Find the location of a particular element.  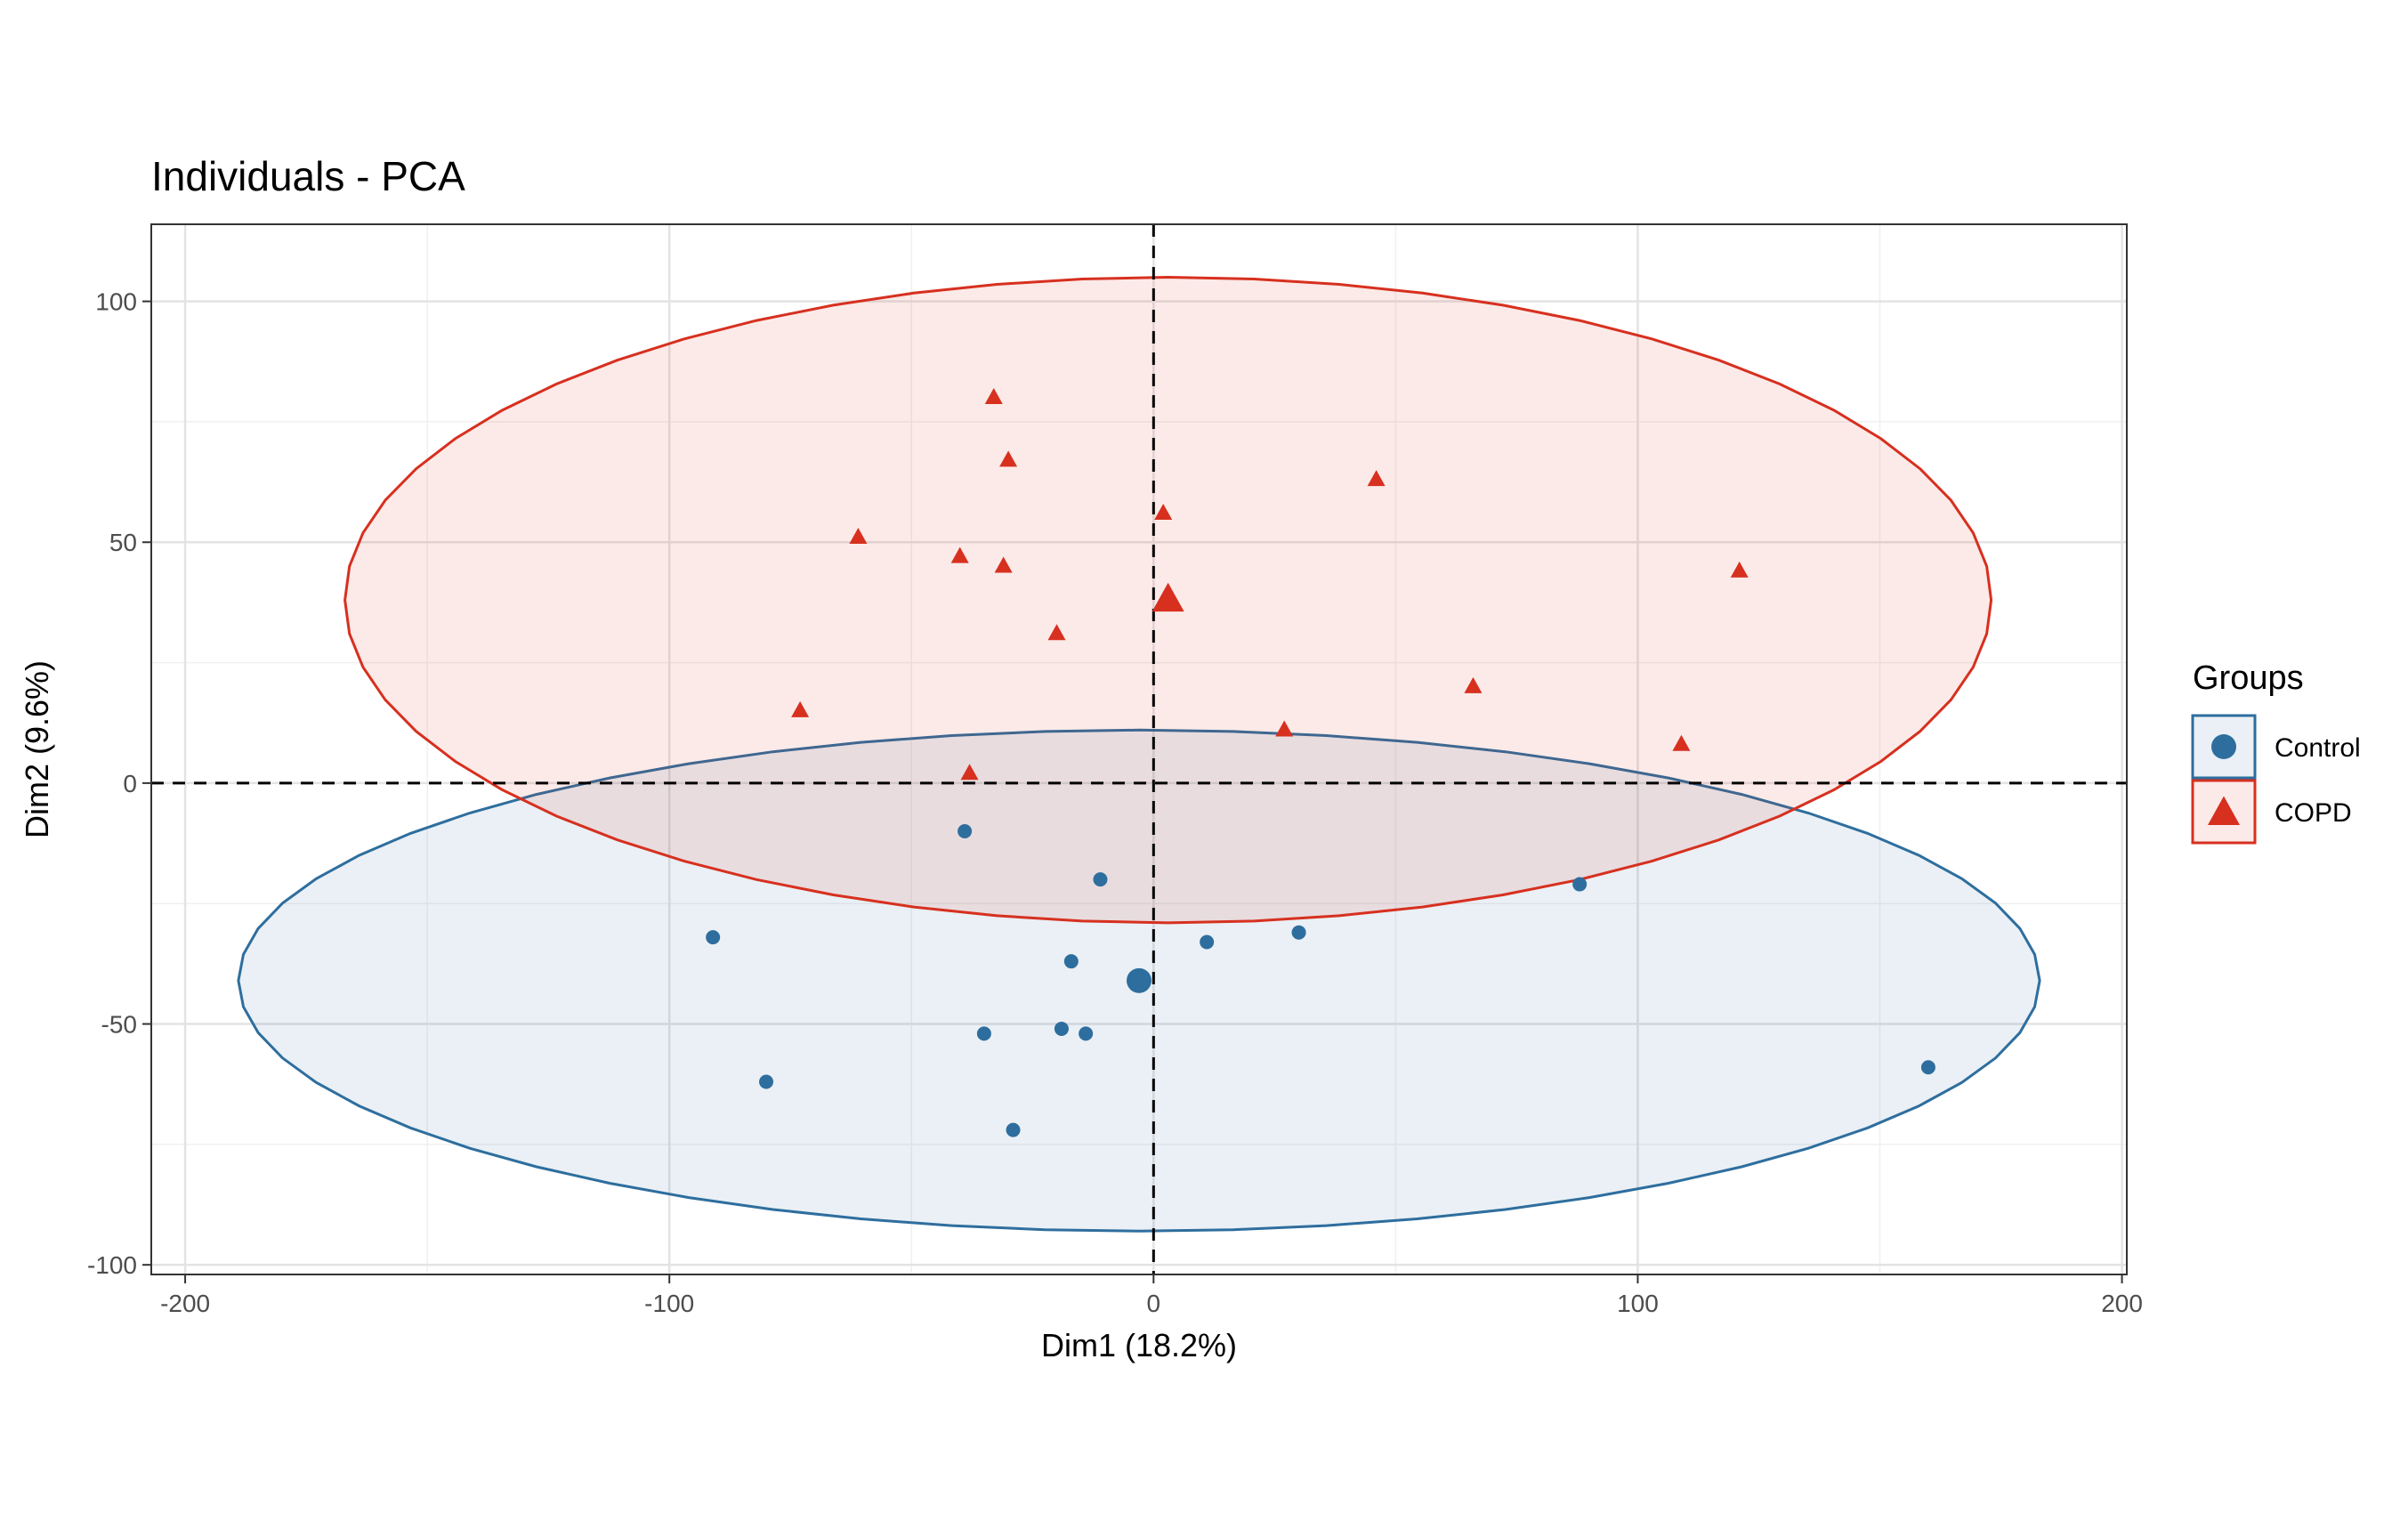

centroid-control is located at coordinates (1139, 980).